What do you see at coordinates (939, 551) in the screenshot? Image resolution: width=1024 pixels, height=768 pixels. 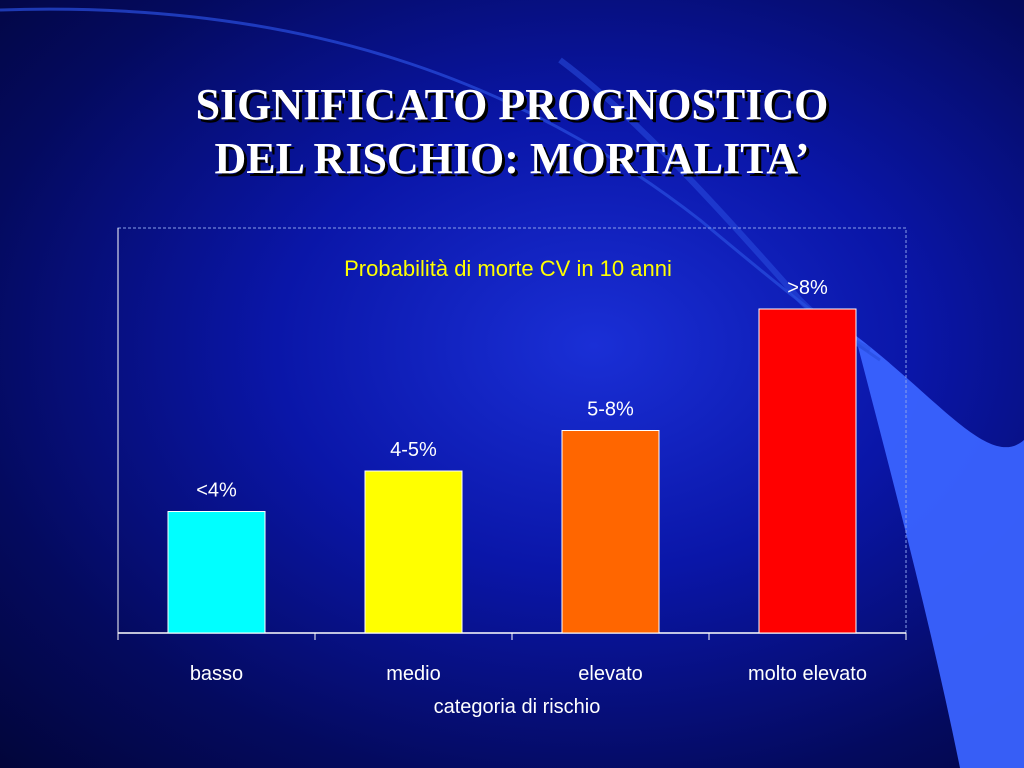 I see `blue-swoosh-shape` at bounding box center [939, 551].